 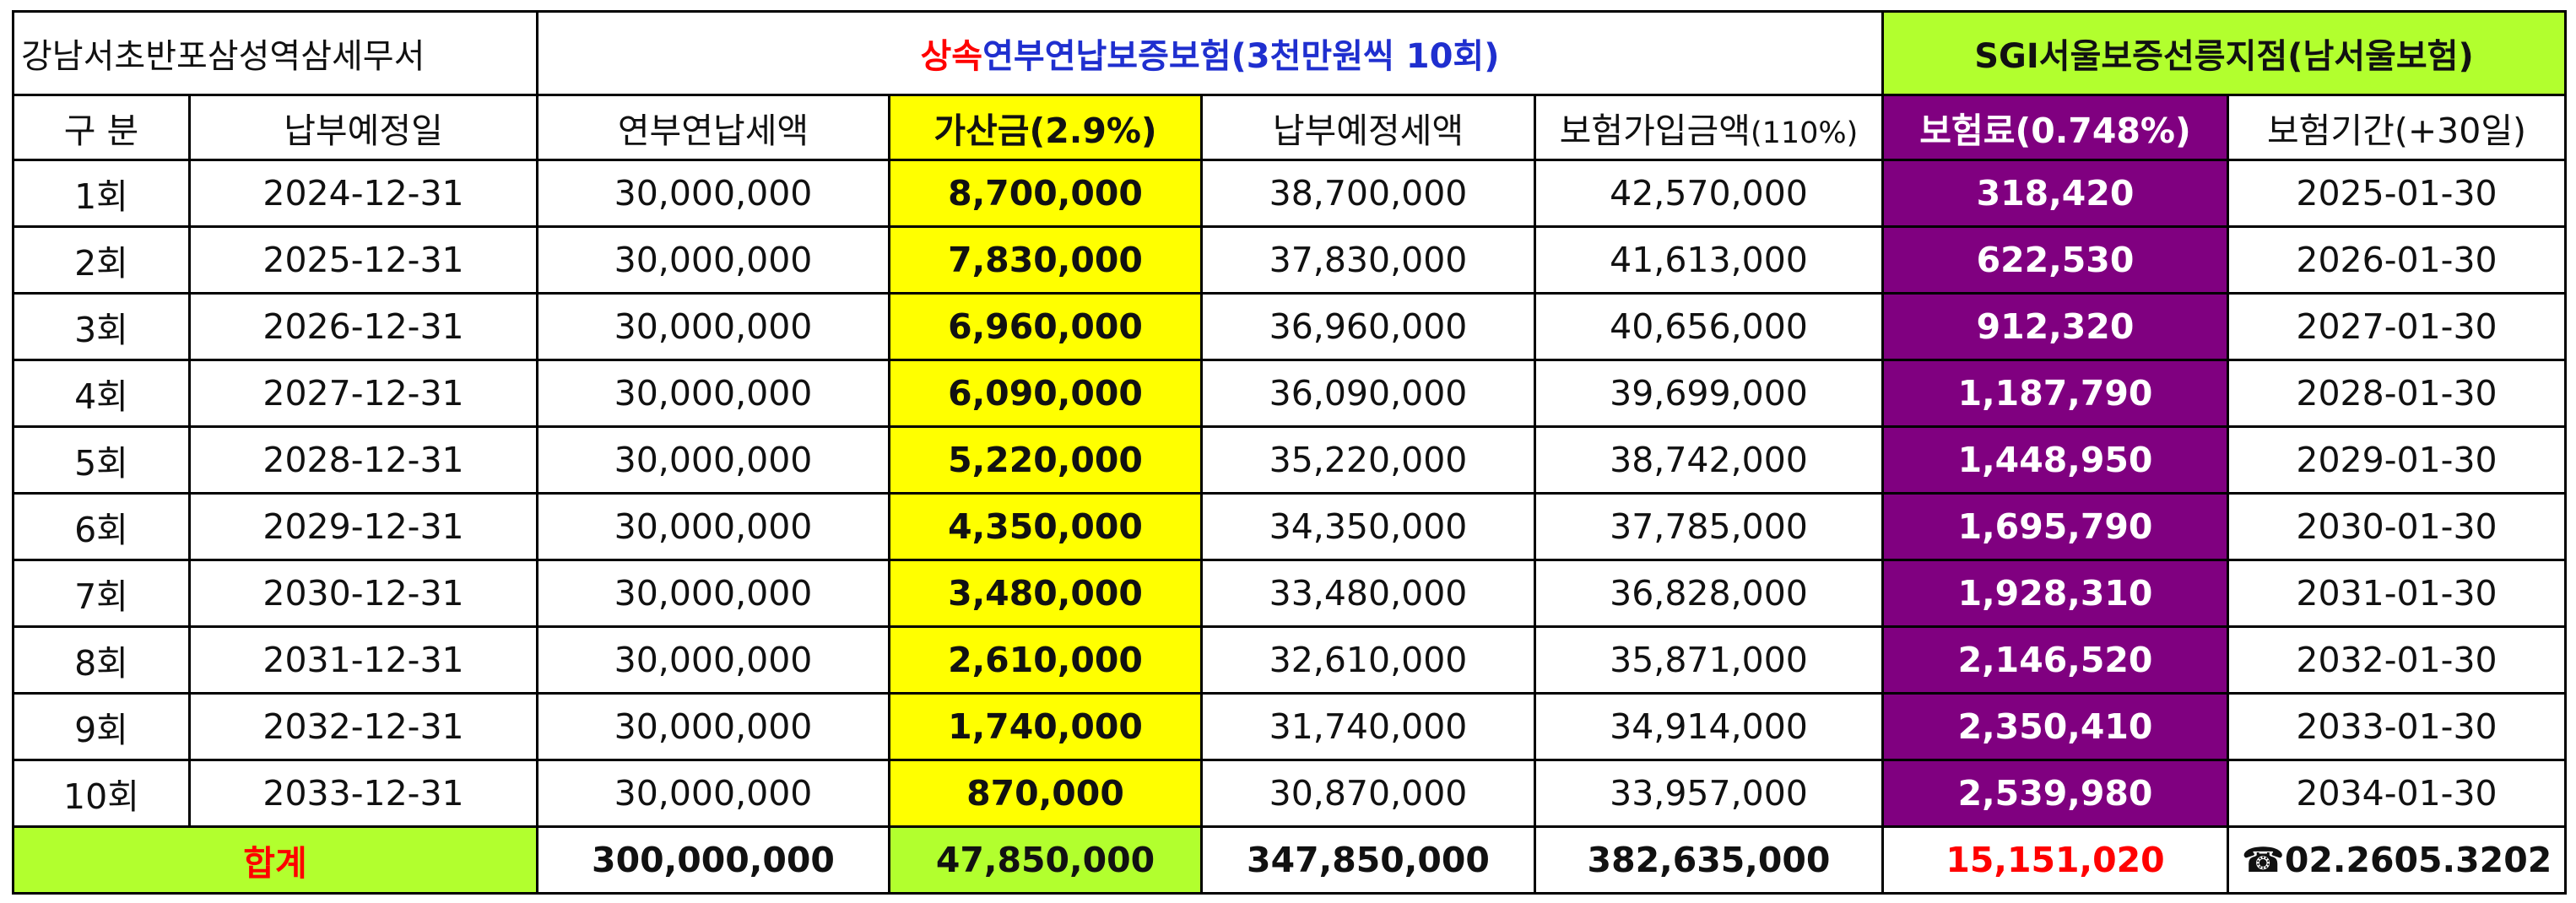 What do you see at coordinates (1045, 526) in the screenshot?
I see `cell-surcharge: 4,350,000` at bounding box center [1045, 526].